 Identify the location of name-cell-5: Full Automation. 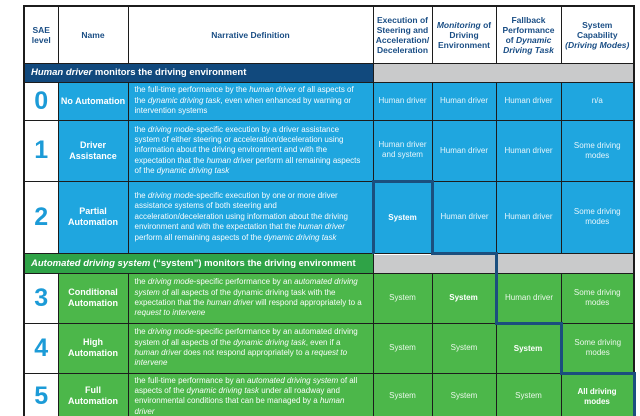
(93, 394).